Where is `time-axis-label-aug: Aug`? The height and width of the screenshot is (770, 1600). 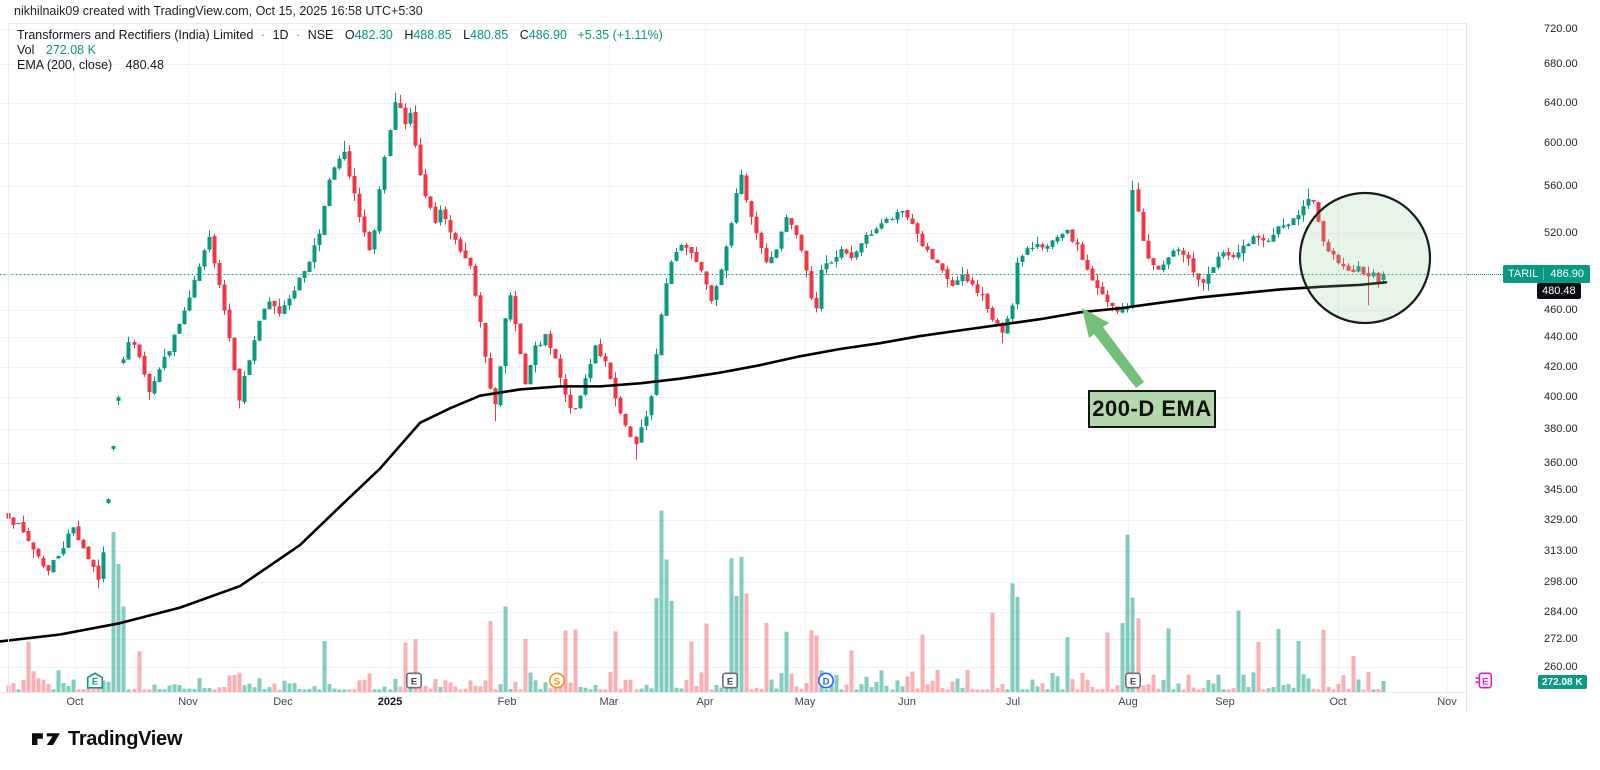 time-axis-label-aug: Aug is located at coordinates (1128, 702).